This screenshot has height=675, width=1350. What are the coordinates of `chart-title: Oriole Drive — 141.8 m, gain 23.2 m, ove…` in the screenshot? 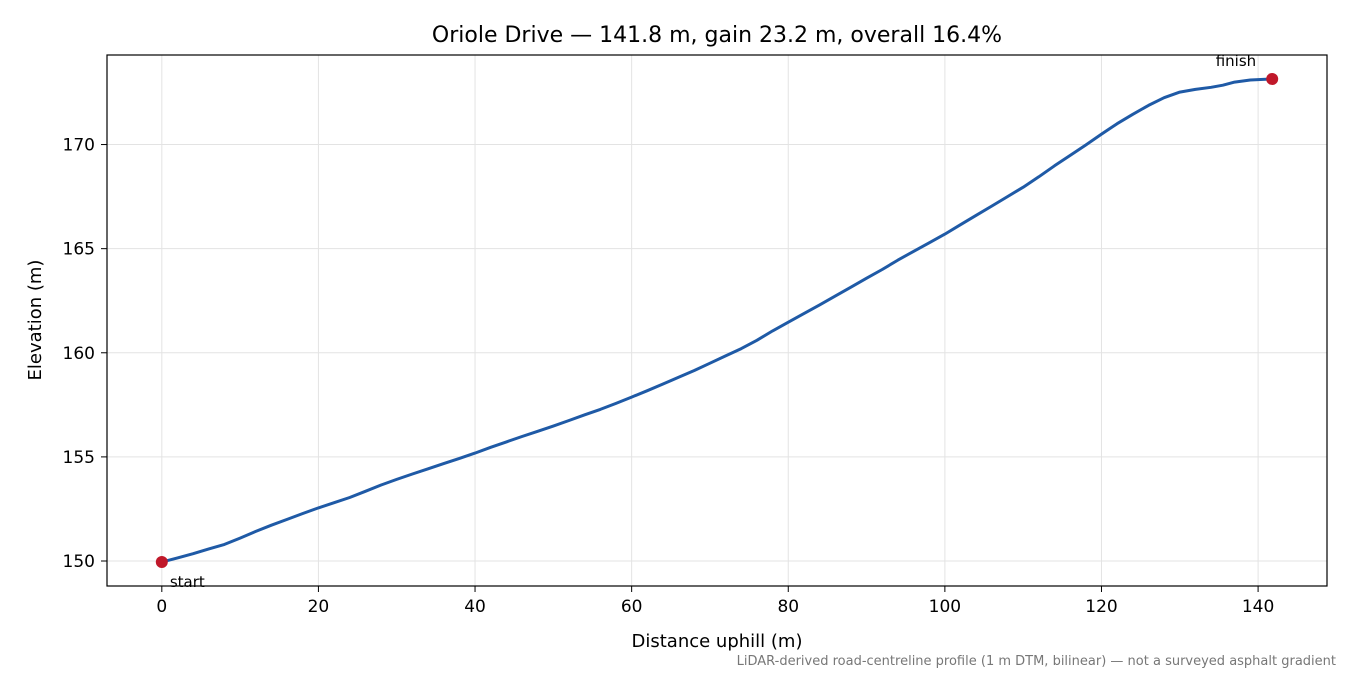 It's located at (717, 35).